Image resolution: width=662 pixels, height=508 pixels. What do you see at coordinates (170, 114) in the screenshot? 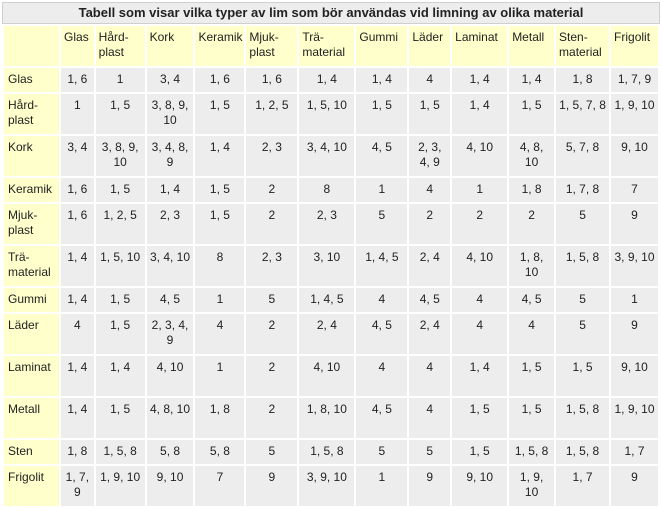
I see `table-cell: 3, 8, 9, 10` at bounding box center [170, 114].